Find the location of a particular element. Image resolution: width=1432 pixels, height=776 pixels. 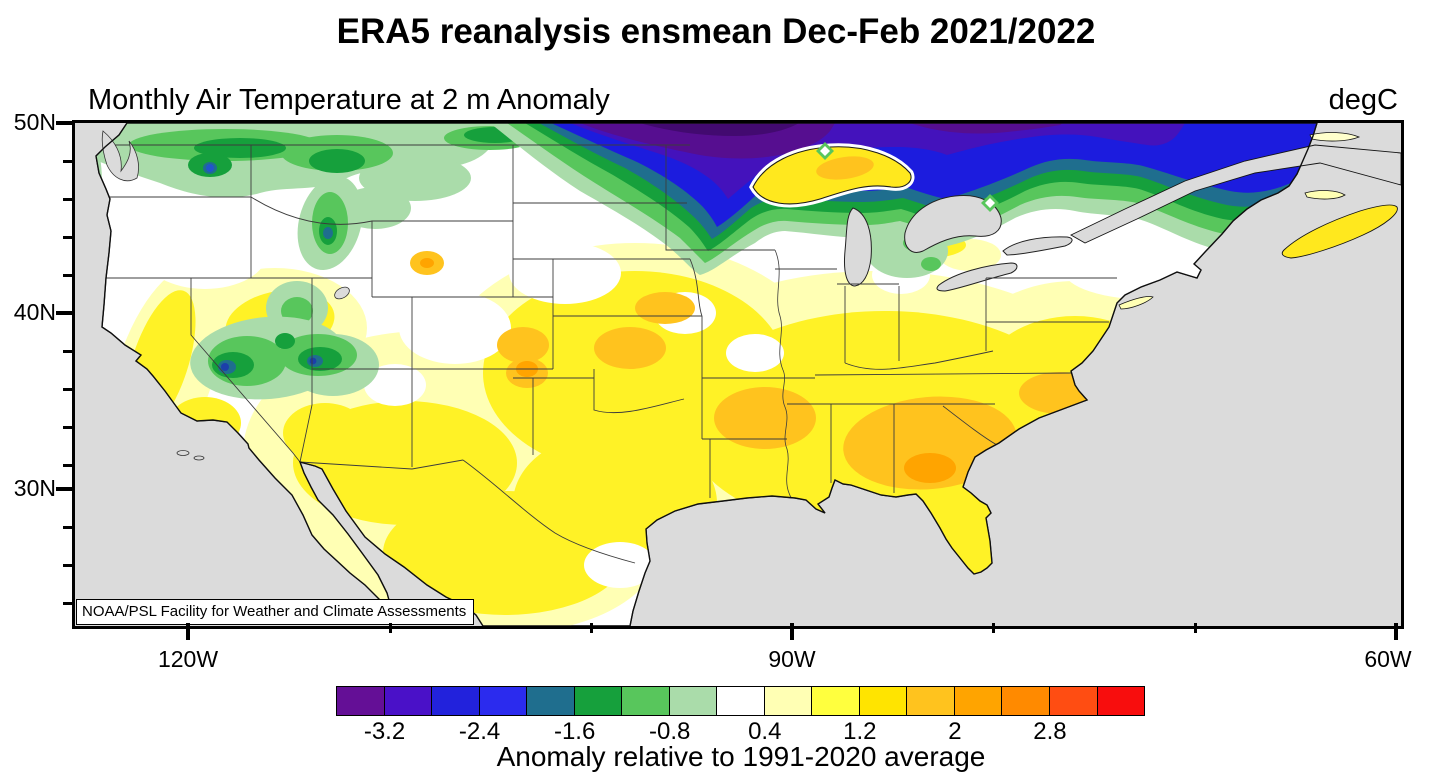

warm-lake-markers is located at coordinates (907, 177).